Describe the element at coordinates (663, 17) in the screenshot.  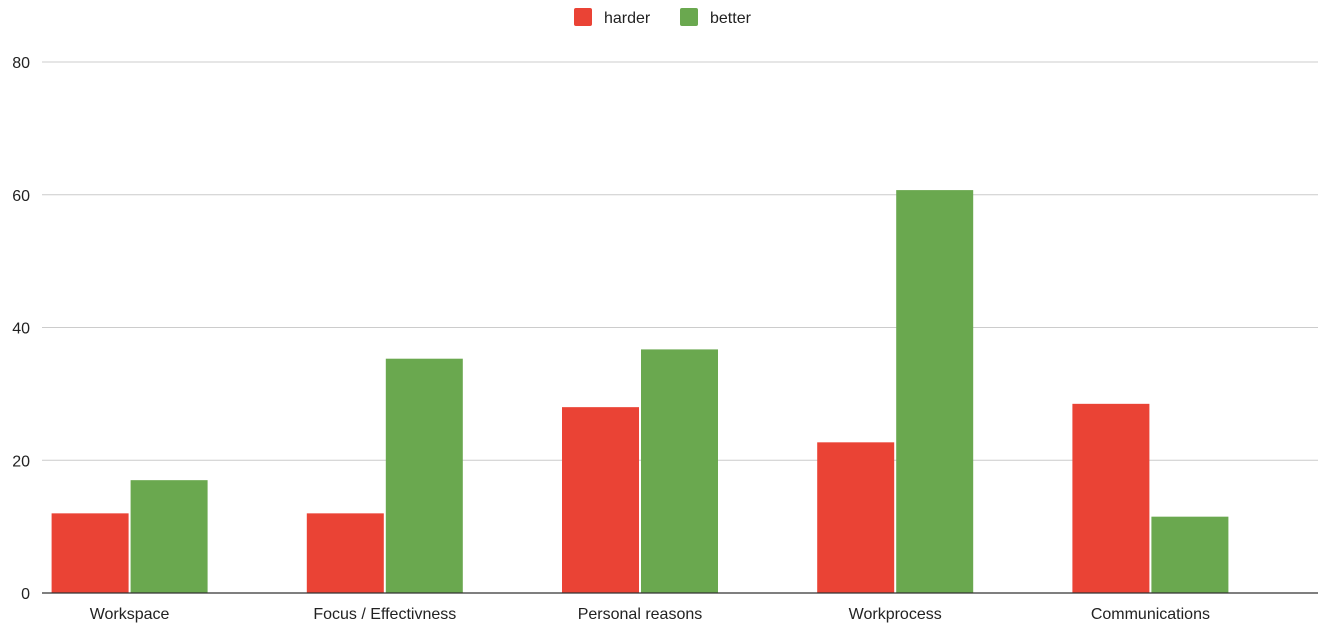
I see `legend: harder better` at that location.